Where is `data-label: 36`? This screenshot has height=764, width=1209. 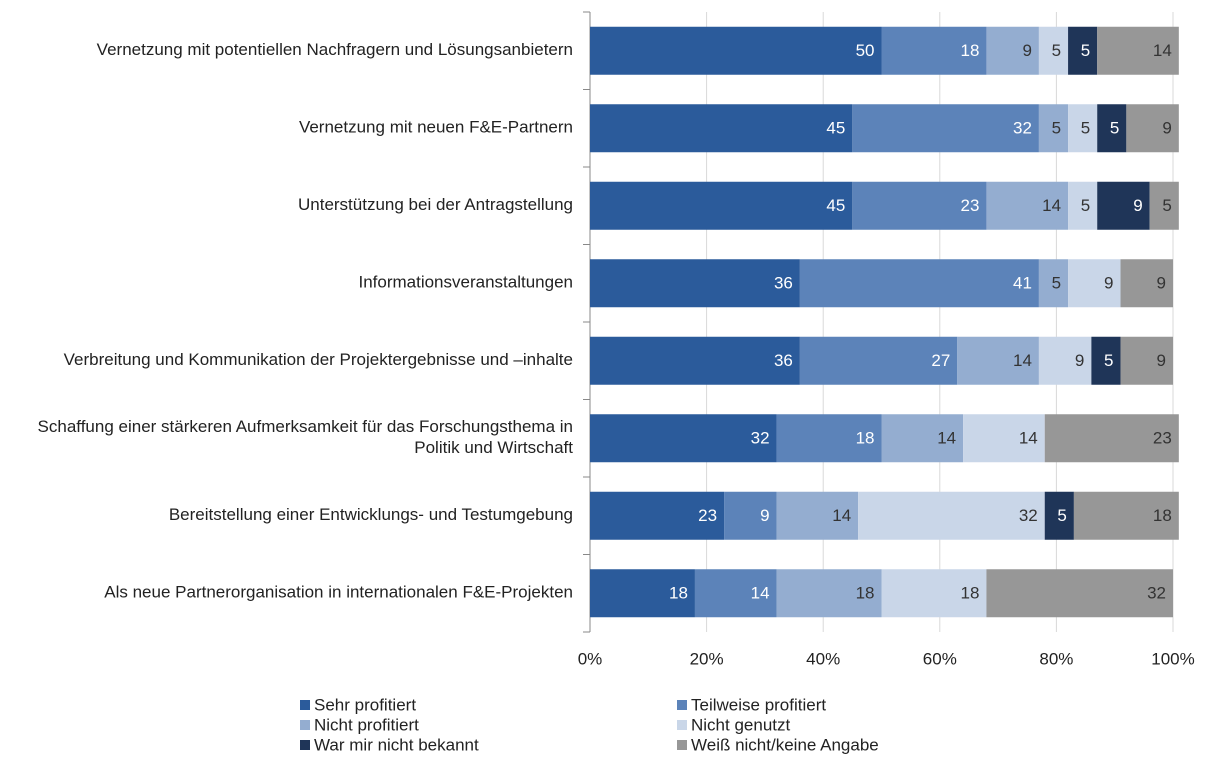 data-label: 36 is located at coordinates (783, 283).